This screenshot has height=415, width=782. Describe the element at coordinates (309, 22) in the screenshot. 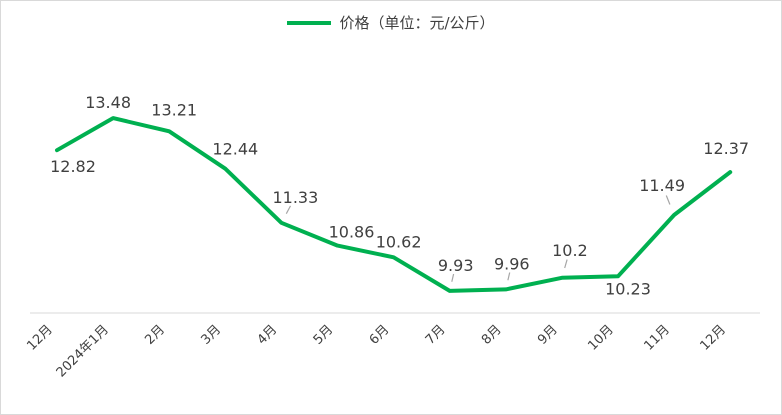

I see `legend-swatch` at that location.